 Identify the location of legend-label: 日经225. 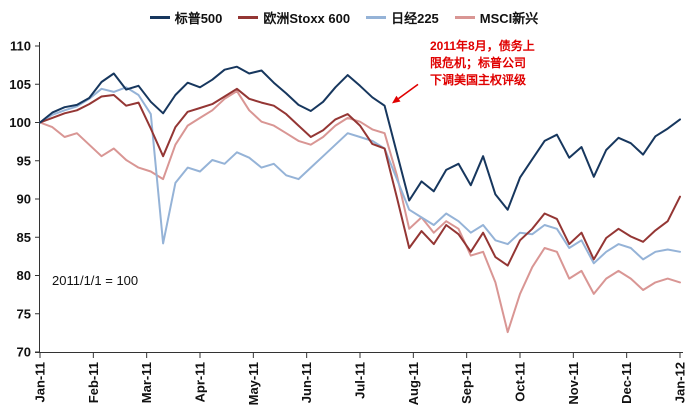
(415, 18).